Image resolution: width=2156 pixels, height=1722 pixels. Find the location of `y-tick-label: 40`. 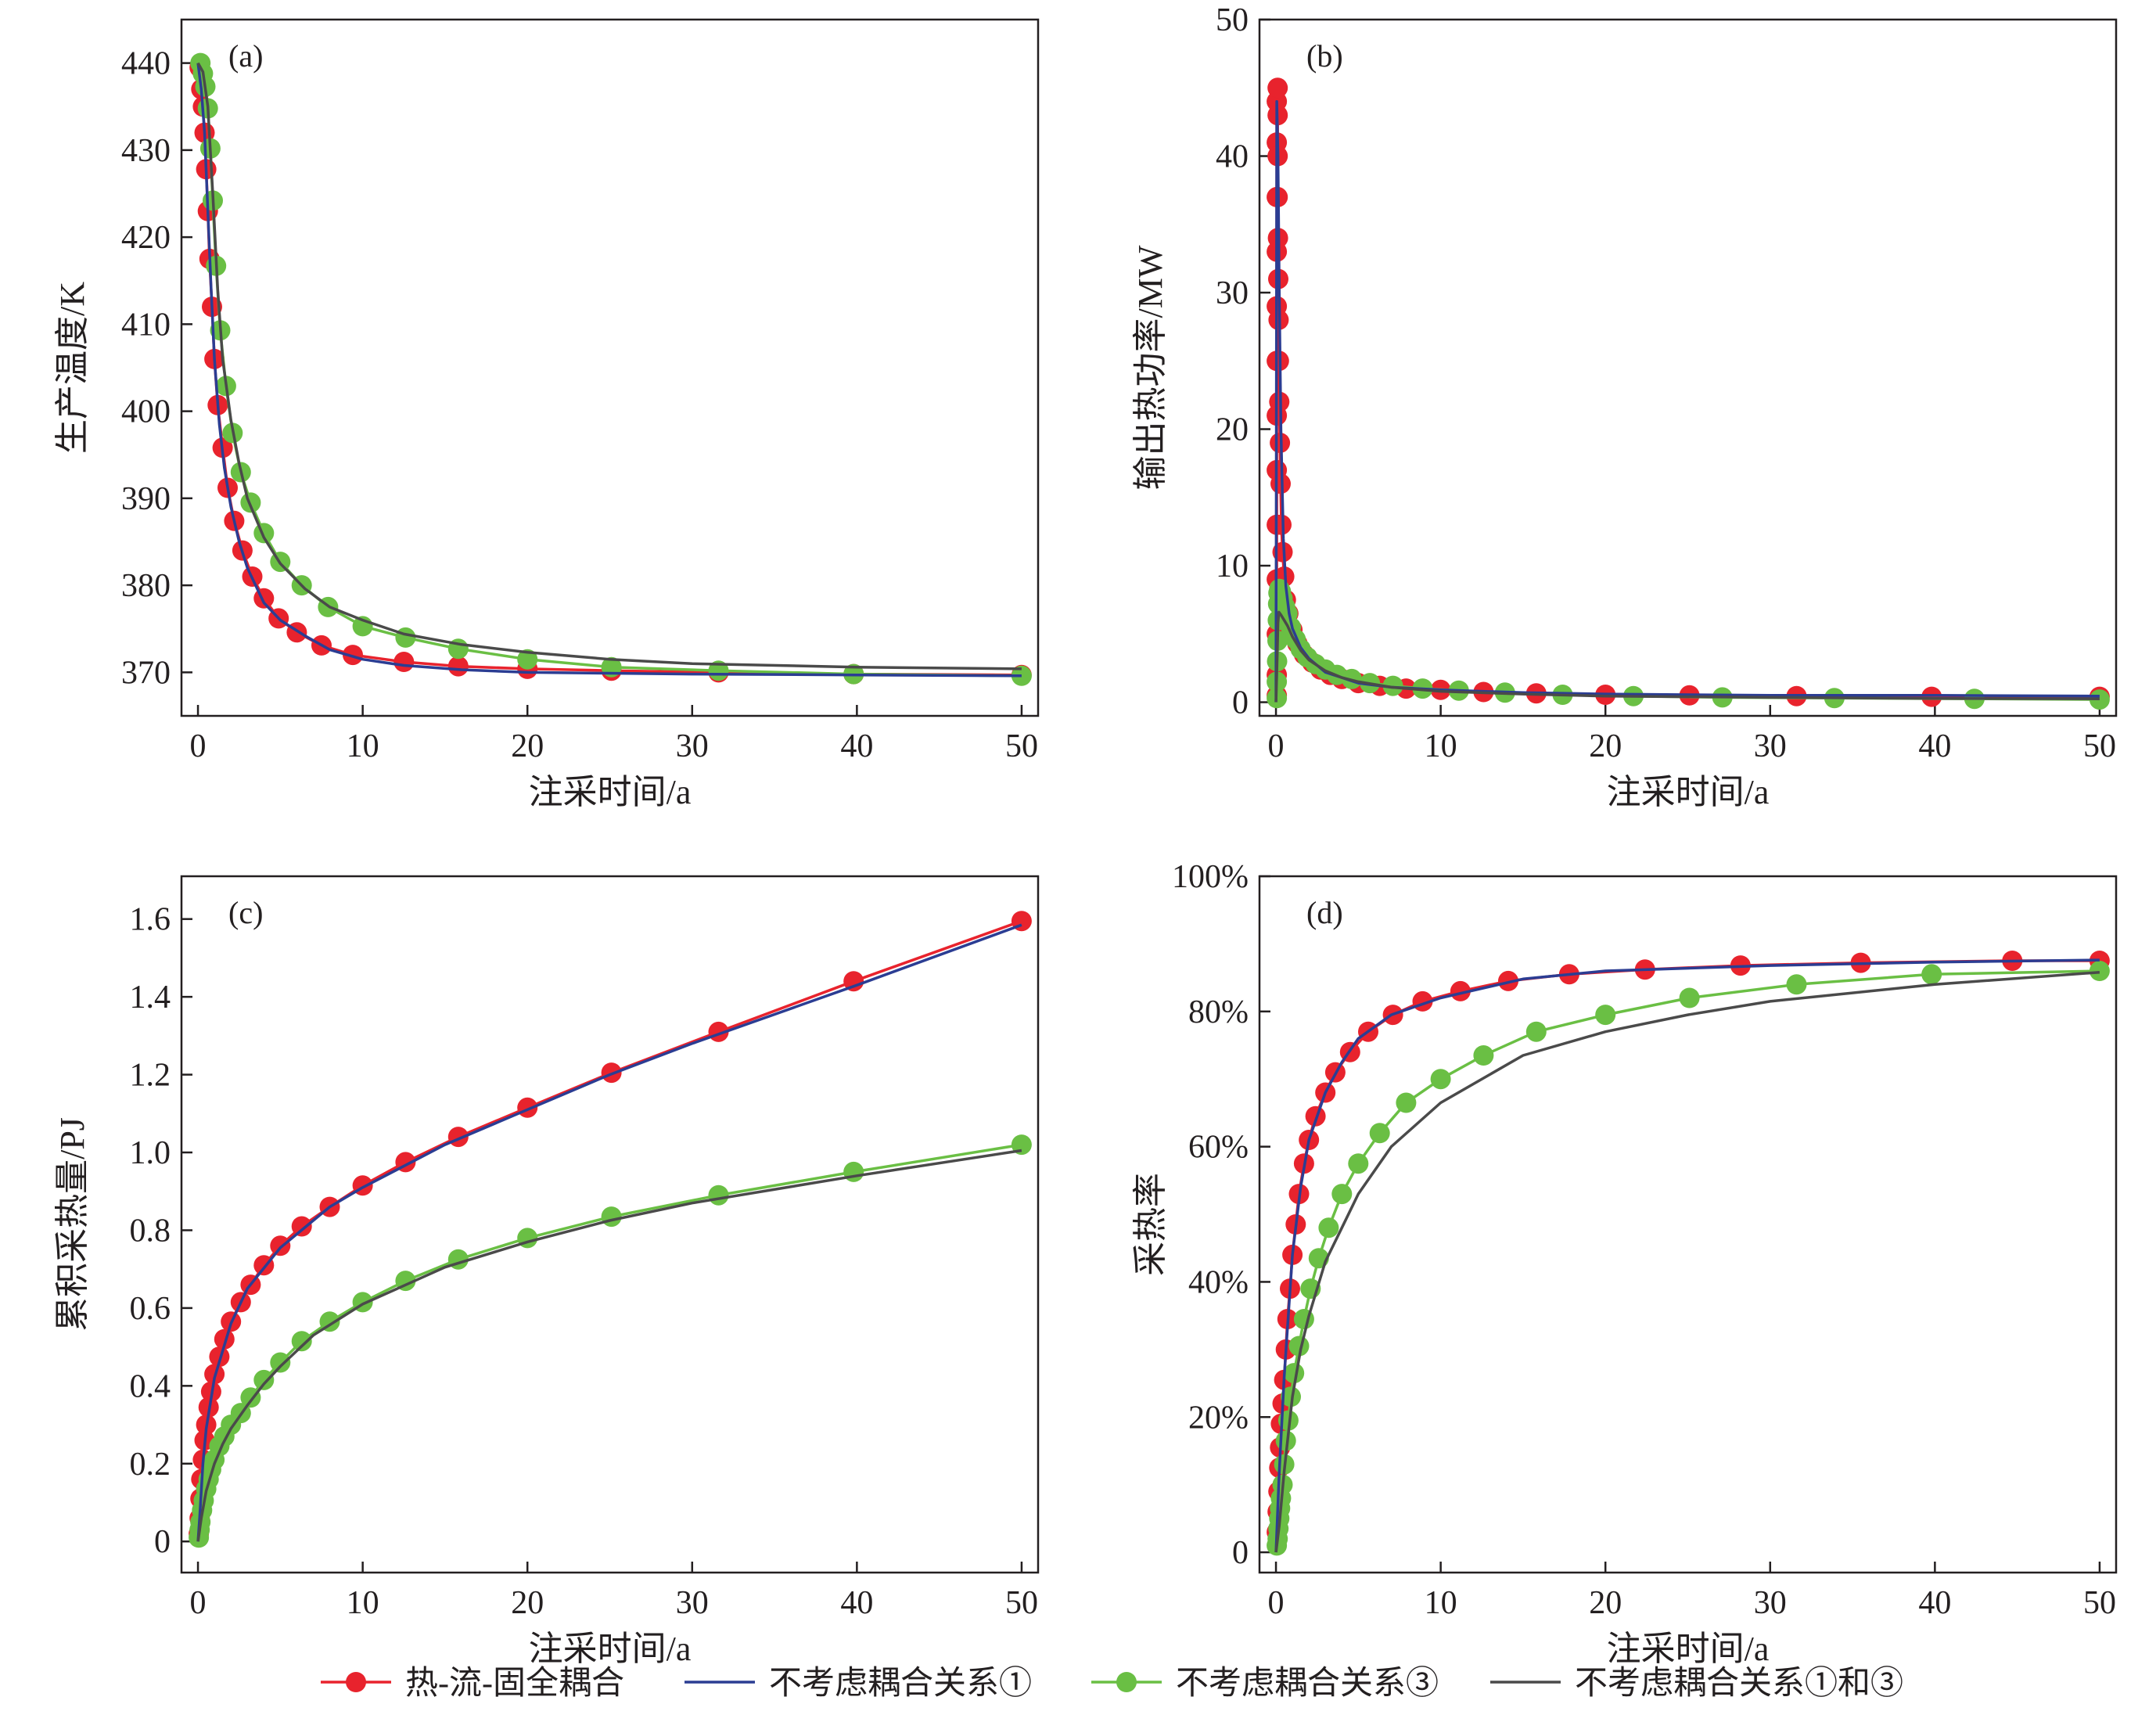

y-tick-label: 40 is located at coordinates (1232, 157).